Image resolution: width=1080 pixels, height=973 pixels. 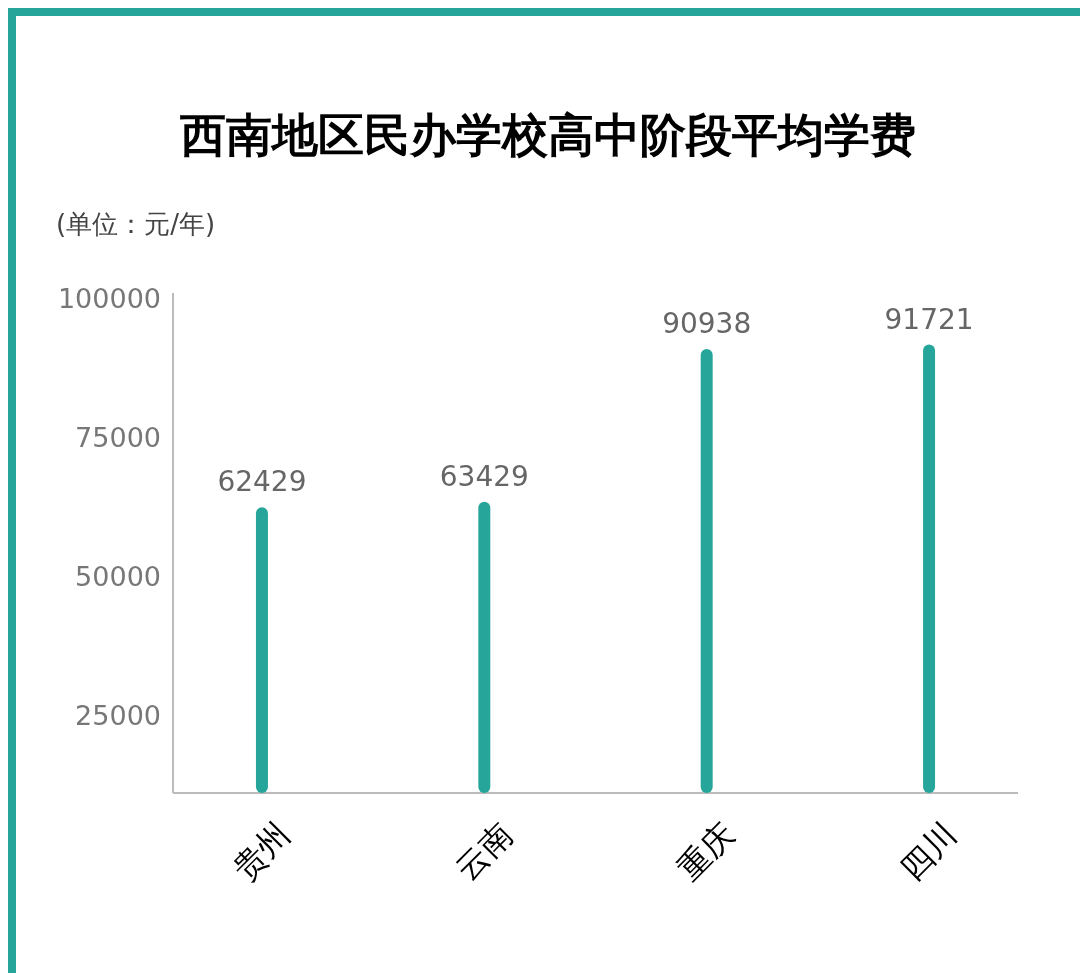 I want to click on x-tick-label: 重庆, so click(x=706, y=851).